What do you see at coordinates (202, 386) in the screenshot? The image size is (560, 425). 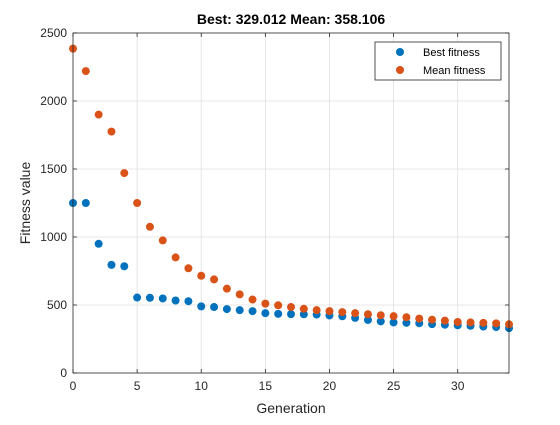 I see `x-tick-label: 10` at bounding box center [202, 386].